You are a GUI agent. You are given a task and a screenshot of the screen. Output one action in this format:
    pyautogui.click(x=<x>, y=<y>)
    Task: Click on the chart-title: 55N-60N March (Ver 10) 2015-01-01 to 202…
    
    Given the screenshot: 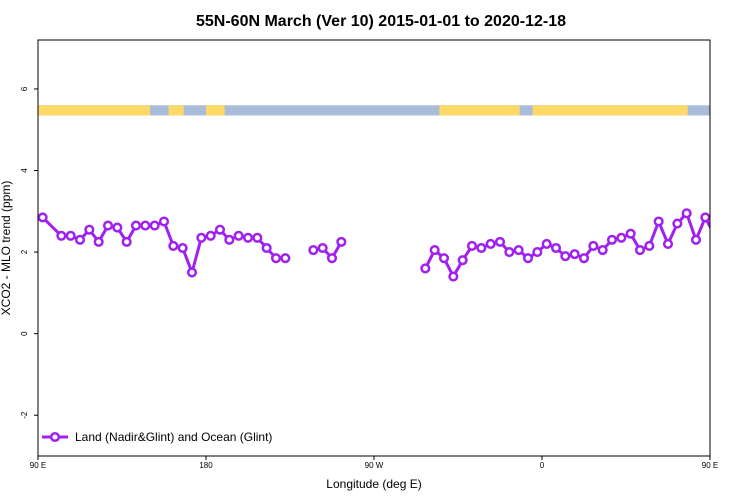 What is the action you would take?
    pyautogui.click(x=381, y=21)
    